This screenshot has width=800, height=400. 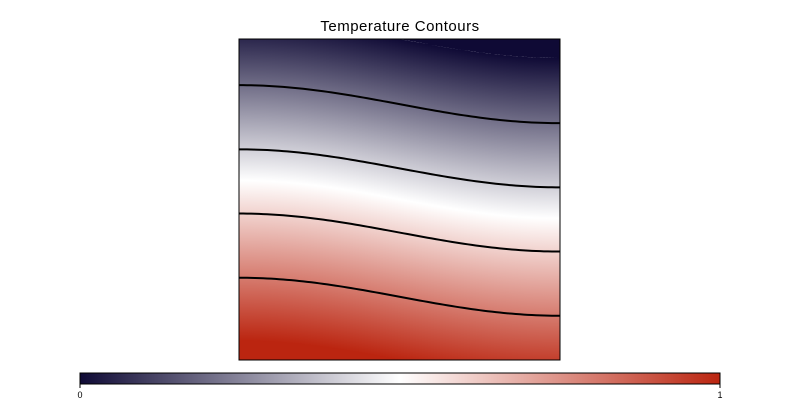 I want to click on contour-line-0.6, so click(x=399, y=232).